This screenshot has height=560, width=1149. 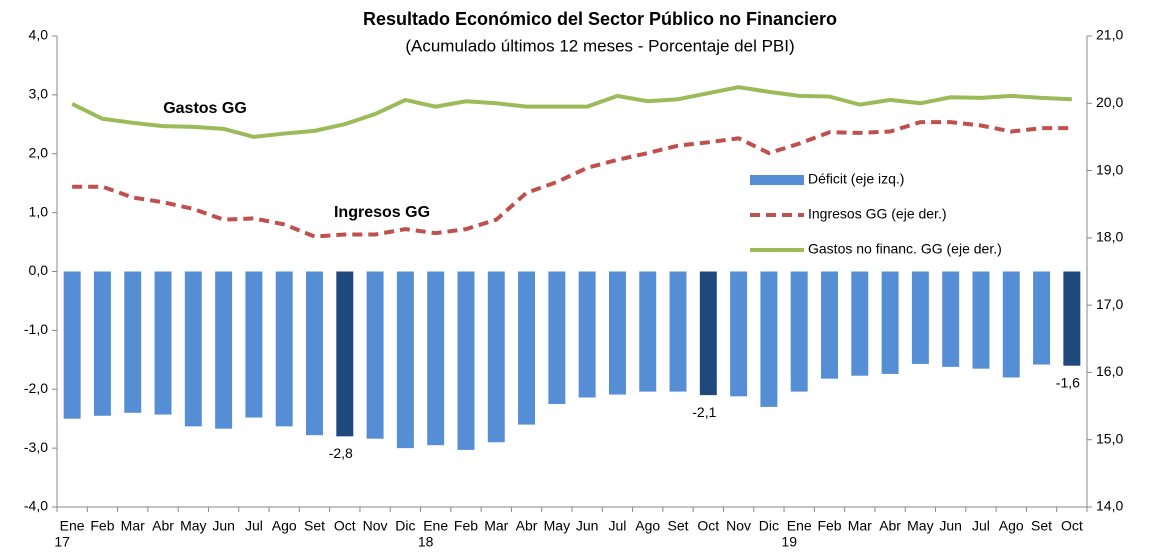 What do you see at coordinates (1109, 102) in the screenshot?
I see `y2-tick-label: 20,0` at bounding box center [1109, 102].